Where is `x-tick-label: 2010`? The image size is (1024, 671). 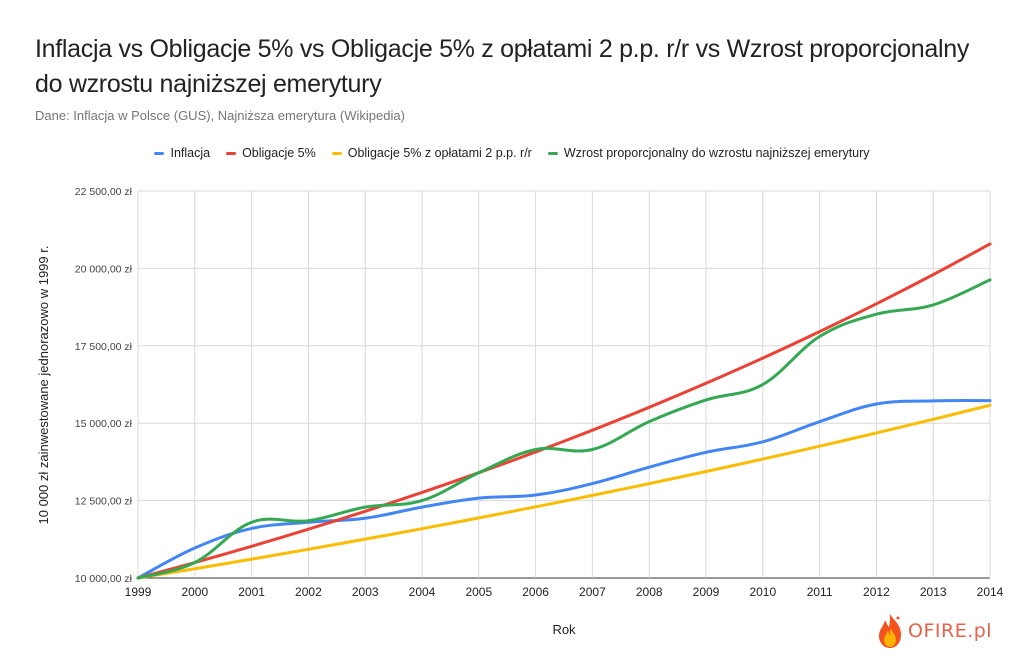
x-tick-label: 2010 is located at coordinates (762, 592).